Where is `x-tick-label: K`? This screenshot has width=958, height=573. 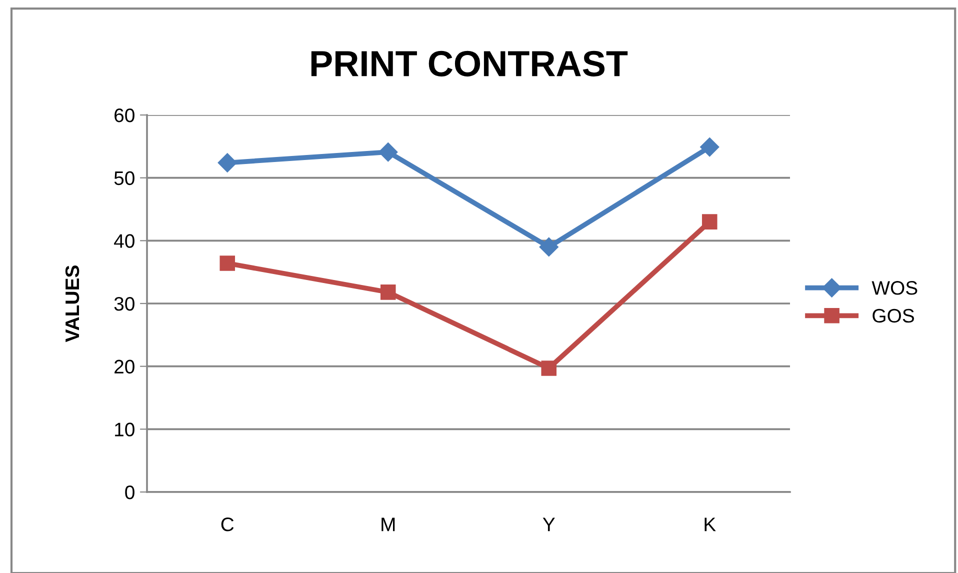
x-tick-label: K is located at coordinates (710, 525).